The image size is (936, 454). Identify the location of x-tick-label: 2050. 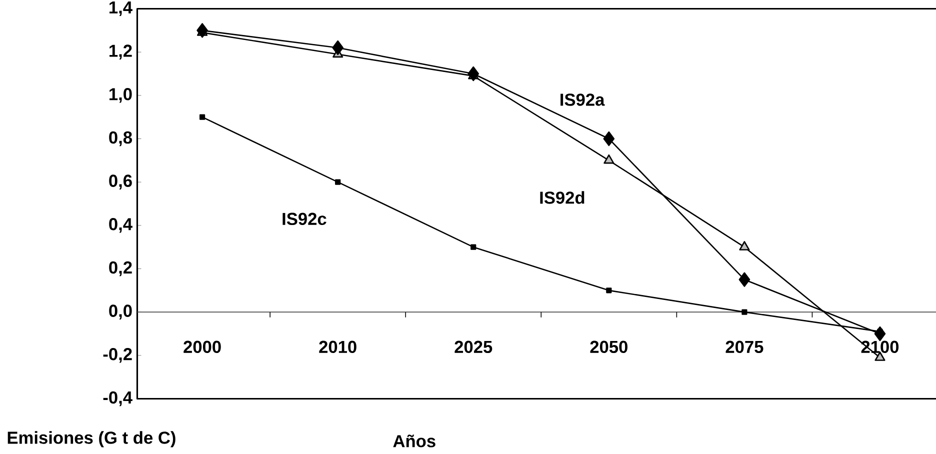
(609, 347).